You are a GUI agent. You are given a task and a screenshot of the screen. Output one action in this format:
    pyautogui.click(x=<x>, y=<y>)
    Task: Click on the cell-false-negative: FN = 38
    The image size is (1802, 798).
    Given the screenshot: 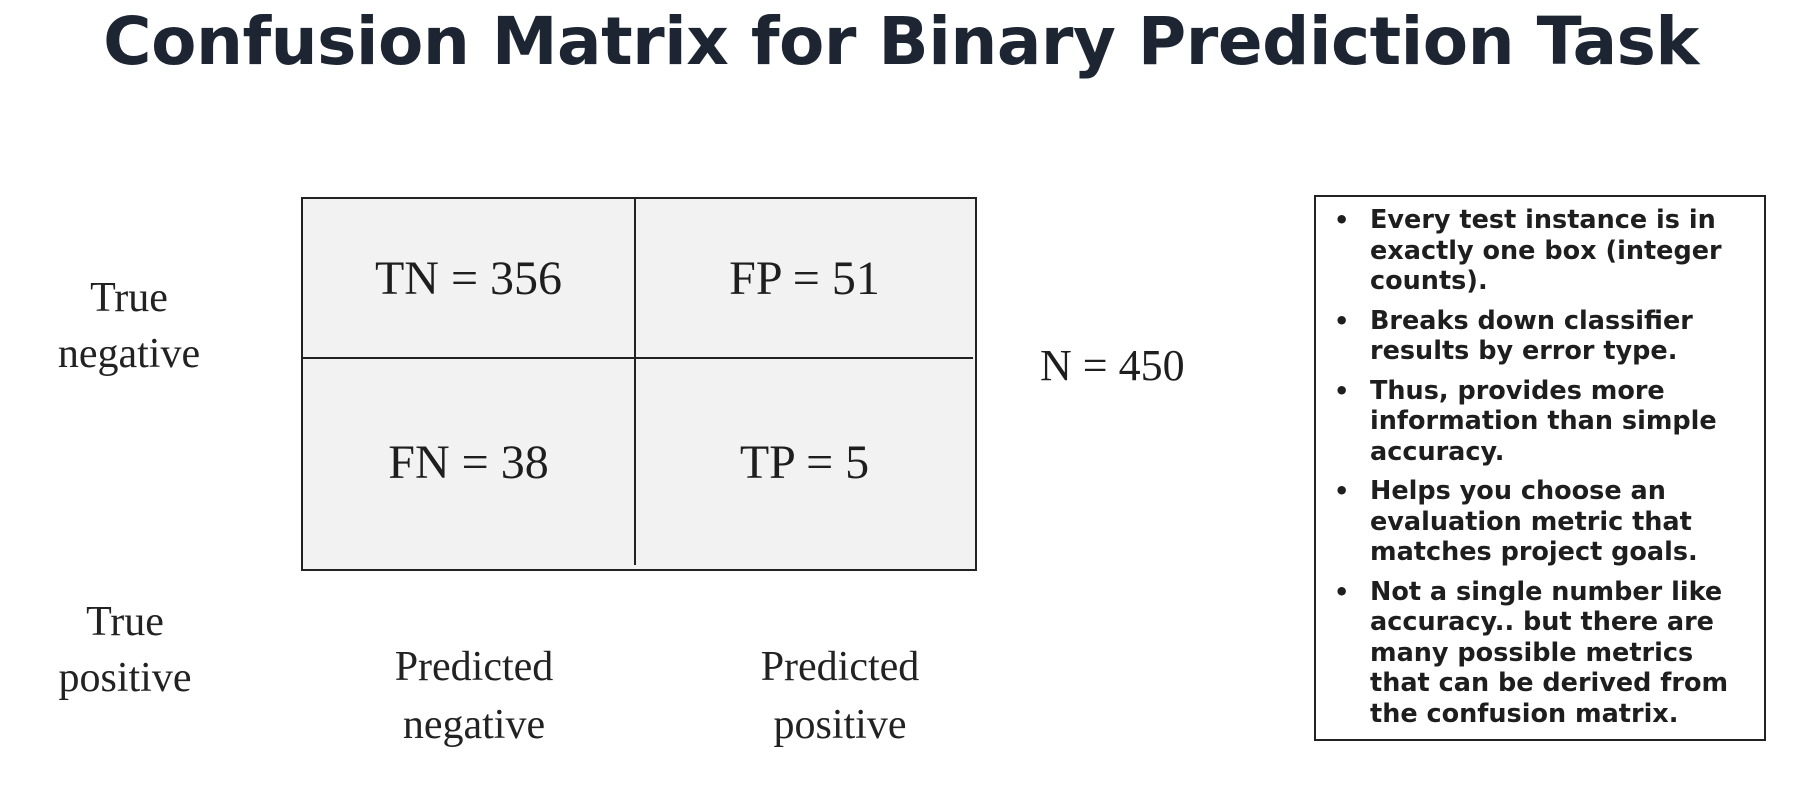 What is the action you would take?
    pyautogui.click(x=469, y=462)
    